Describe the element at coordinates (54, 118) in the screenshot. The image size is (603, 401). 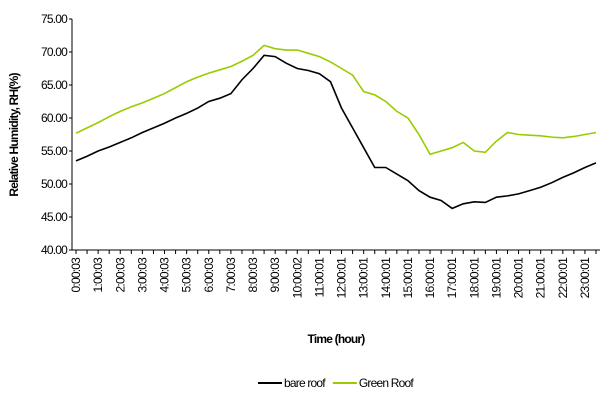
I see `y-tick-label: 60.00` at that location.